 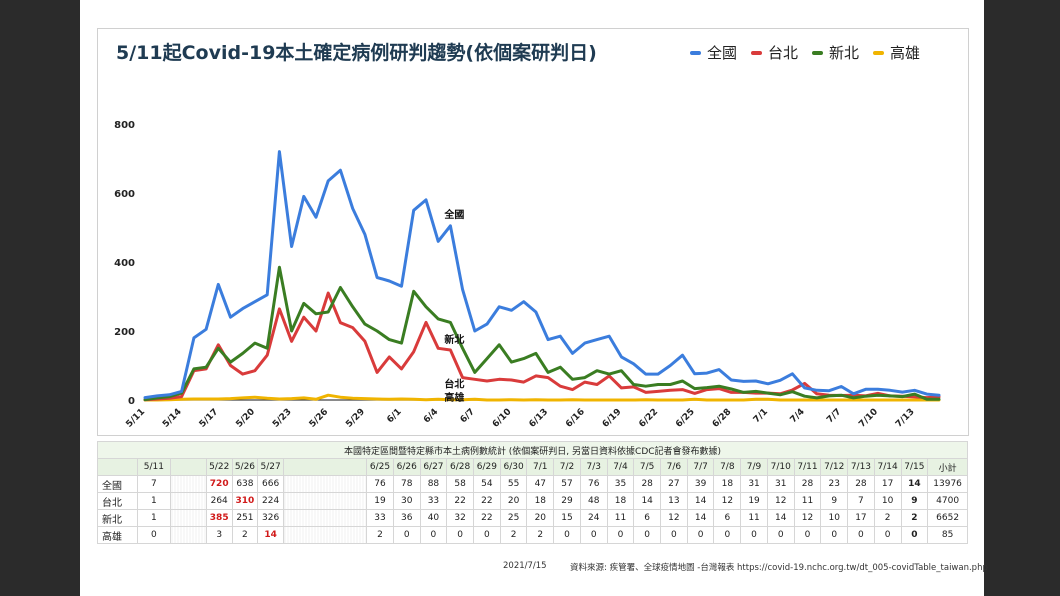 What do you see at coordinates (124, 263) in the screenshot?
I see `y-tick-label: 400` at bounding box center [124, 263].